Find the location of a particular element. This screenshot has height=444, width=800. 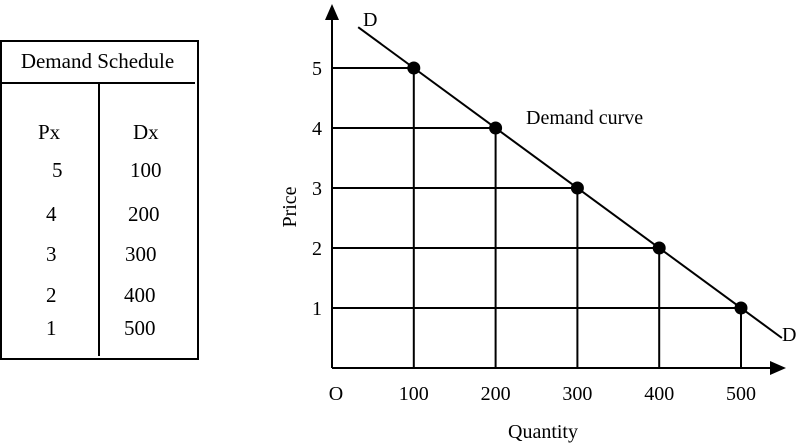

table-header-dx: Dx is located at coordinates (146, 132).